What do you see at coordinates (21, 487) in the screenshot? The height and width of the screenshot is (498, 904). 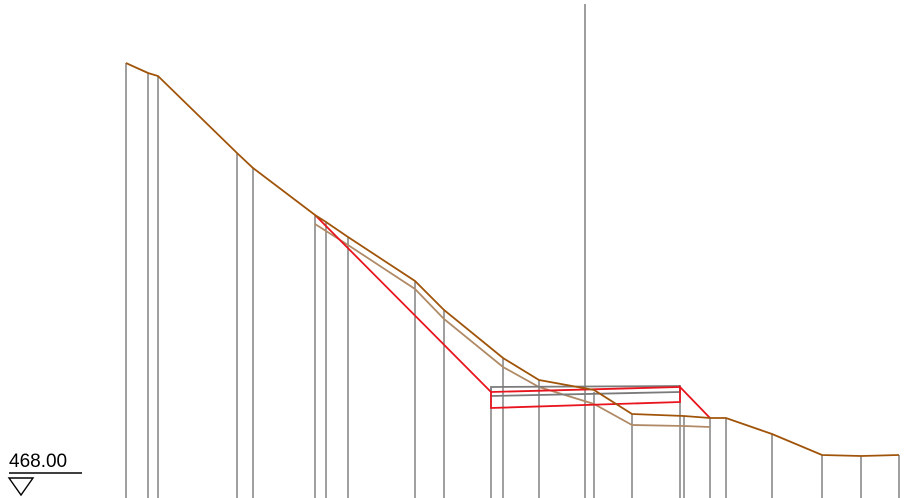 I see `datum-triangle-icon` at bounding box center [21, 487].